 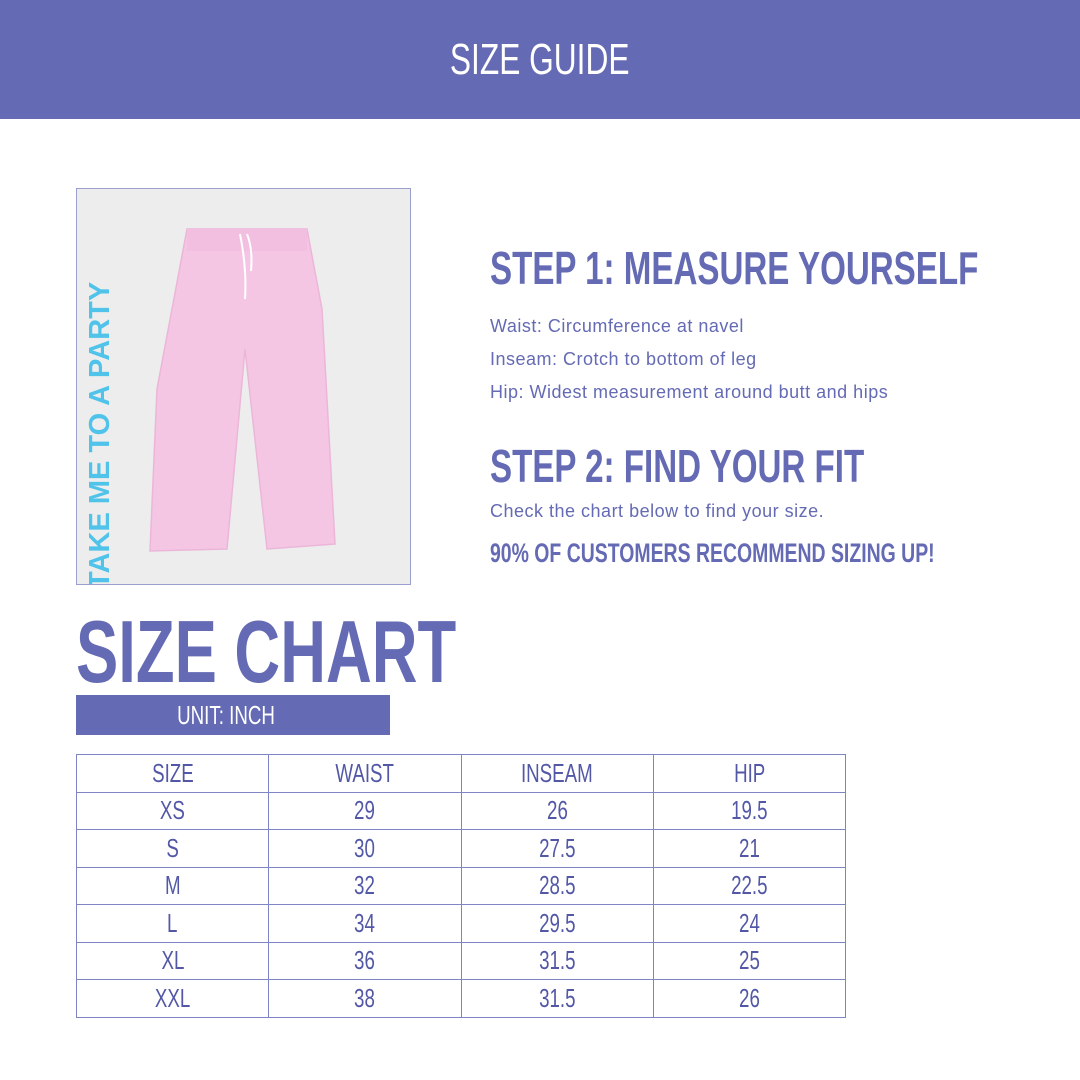 I want to click on table-cell: 30, so click(x=365, y=847).